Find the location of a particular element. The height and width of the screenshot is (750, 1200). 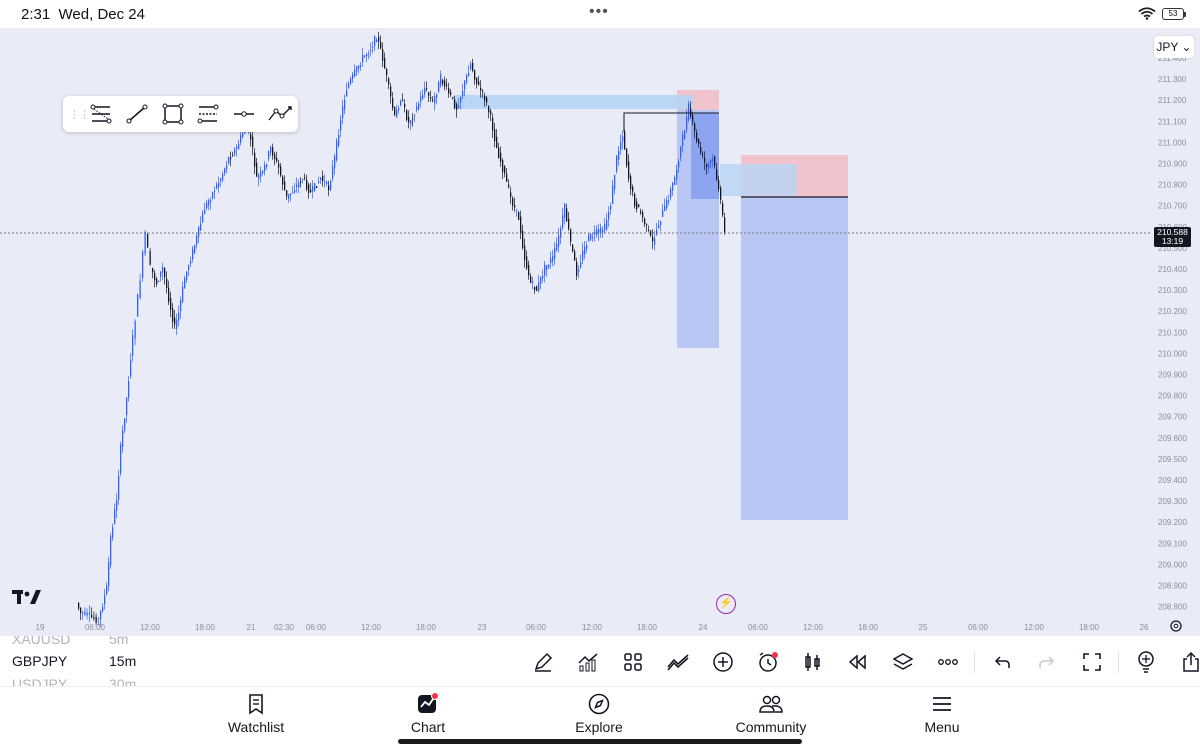

fib-channel-icon is located at coordinates (208, 114).